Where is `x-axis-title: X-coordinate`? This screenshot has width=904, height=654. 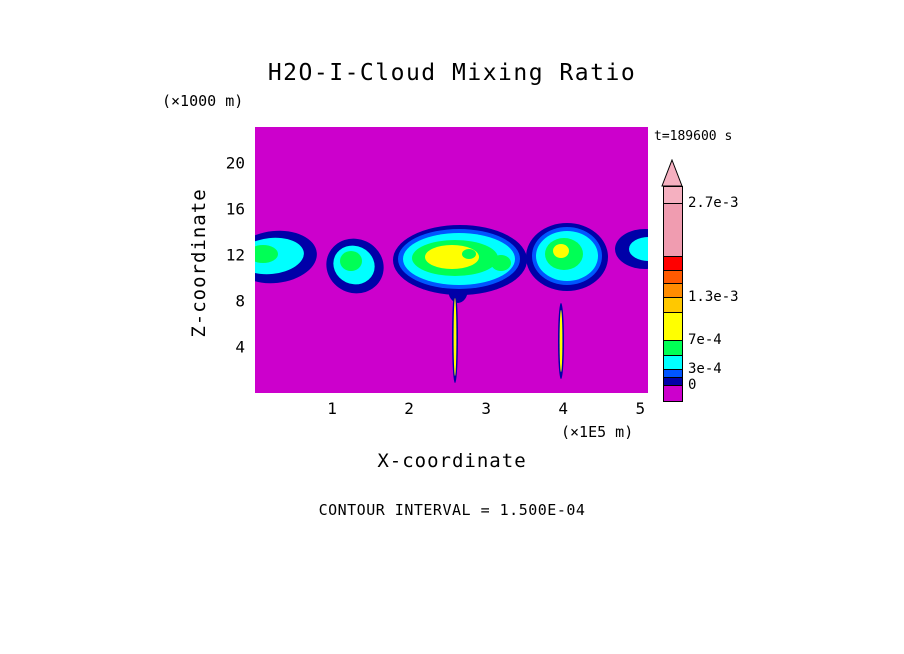
x-axis-title: X-coordinate is located at coordinates (452, 461).